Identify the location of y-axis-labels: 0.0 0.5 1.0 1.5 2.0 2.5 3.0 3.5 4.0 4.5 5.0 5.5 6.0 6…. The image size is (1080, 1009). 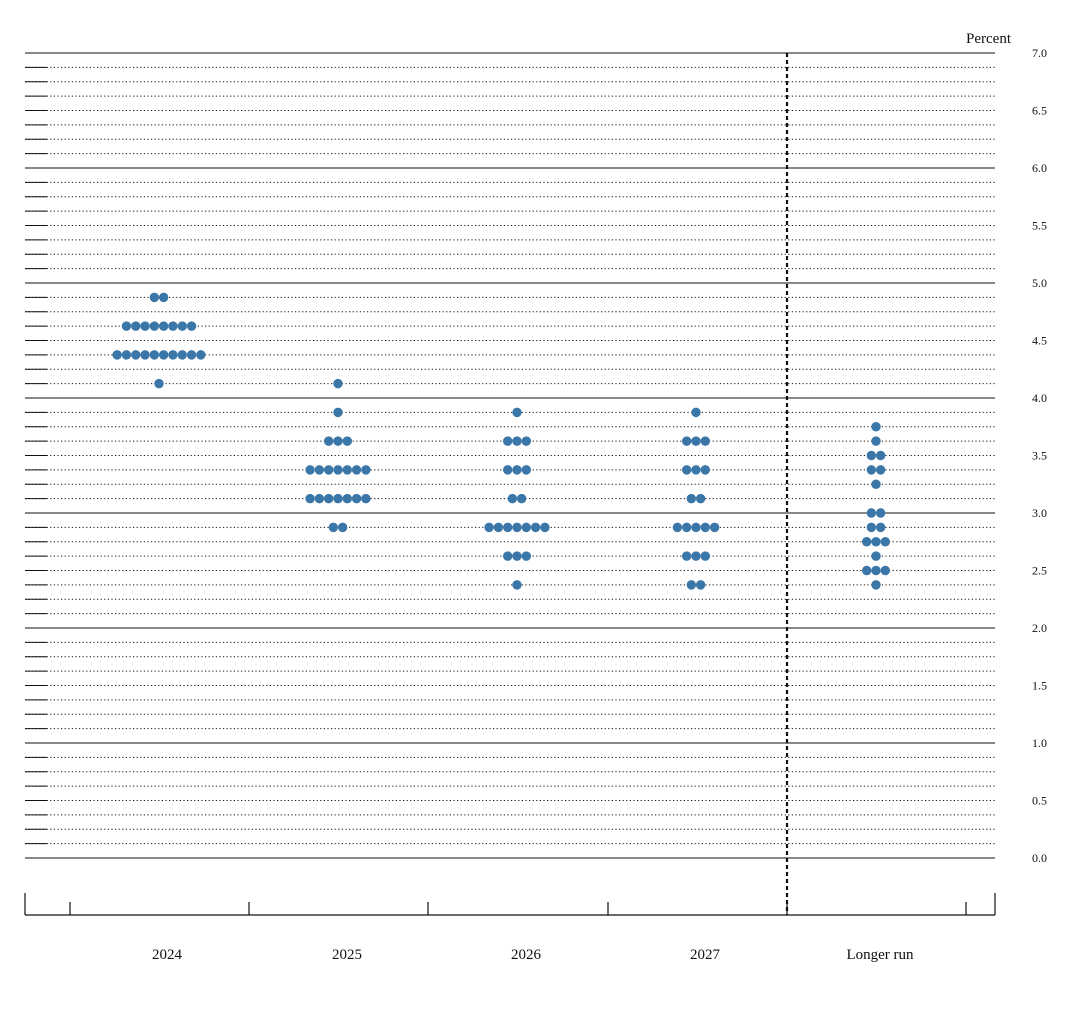
(1039, 455).